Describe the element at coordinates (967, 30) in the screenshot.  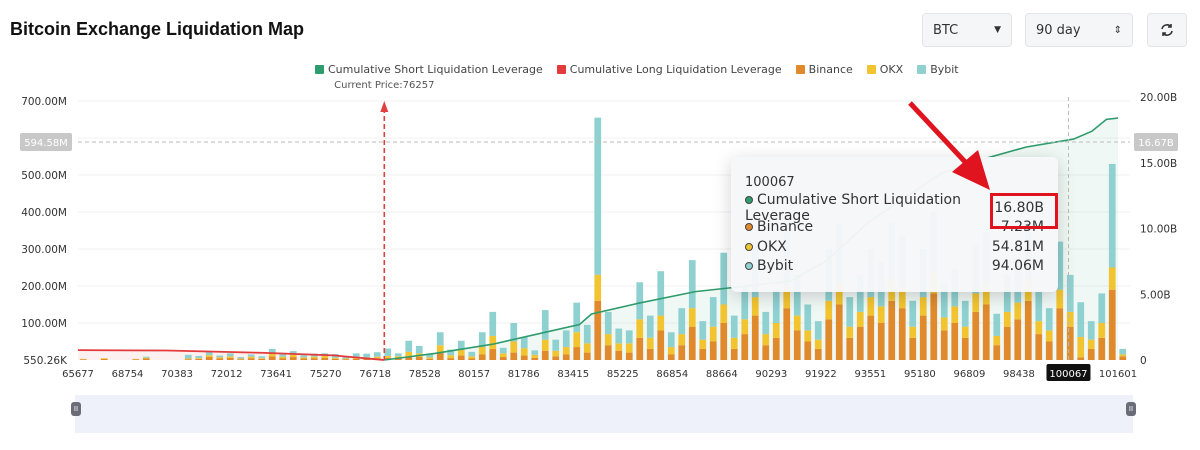
I see `symbol-select: BTC ▼` at that location.